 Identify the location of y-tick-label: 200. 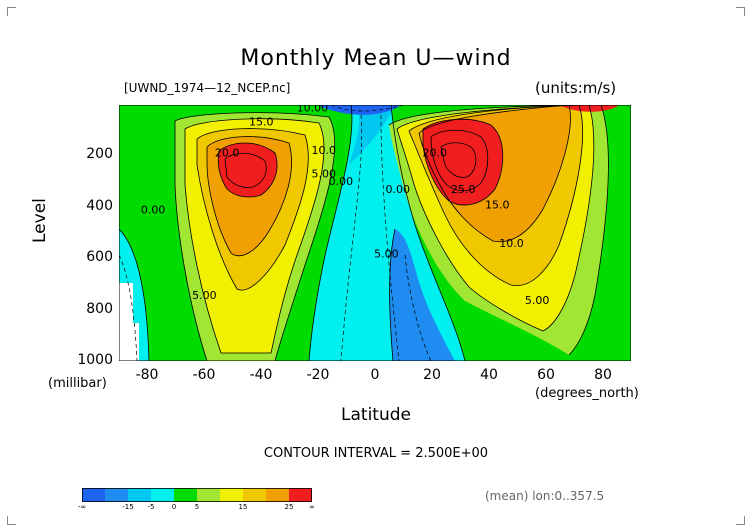
(99, 154).